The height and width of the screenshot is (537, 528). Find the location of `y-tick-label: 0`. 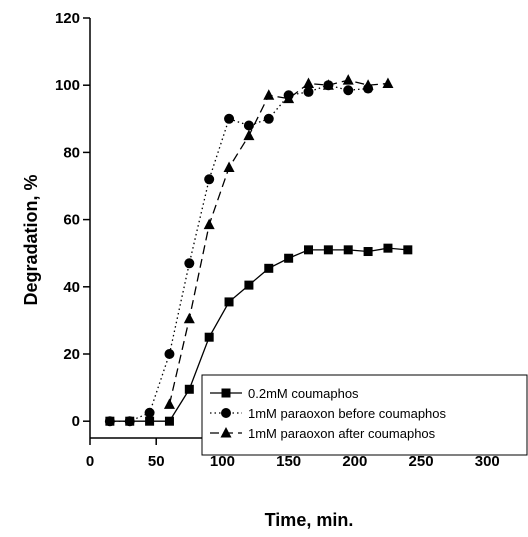

y-tick-label: 0 is located at coordinates (76, 421).